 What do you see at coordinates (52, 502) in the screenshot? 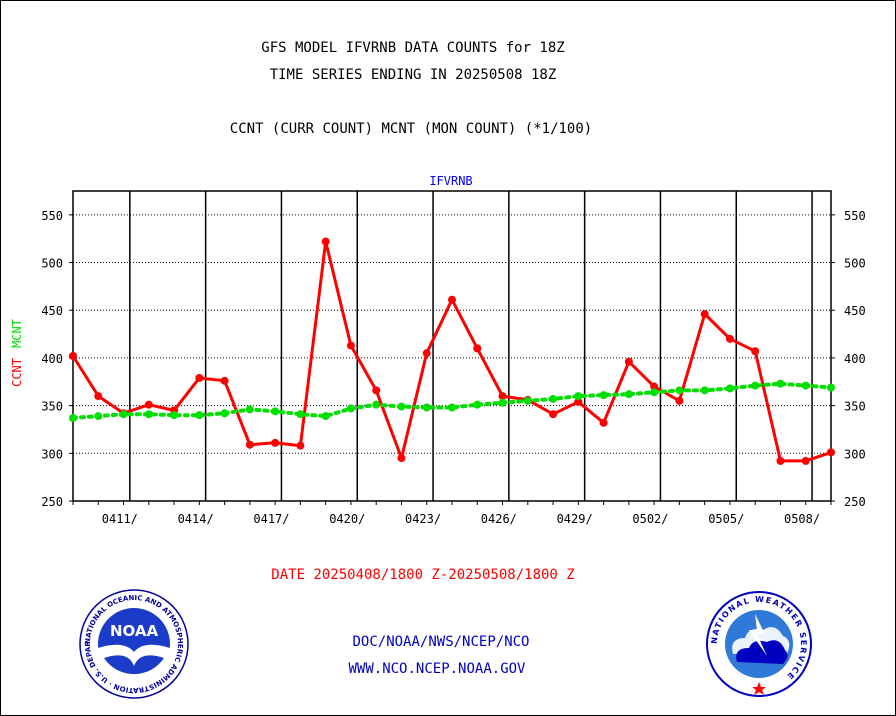
I see `y-tick-label-left: 250` at bounding box center [52, 502].